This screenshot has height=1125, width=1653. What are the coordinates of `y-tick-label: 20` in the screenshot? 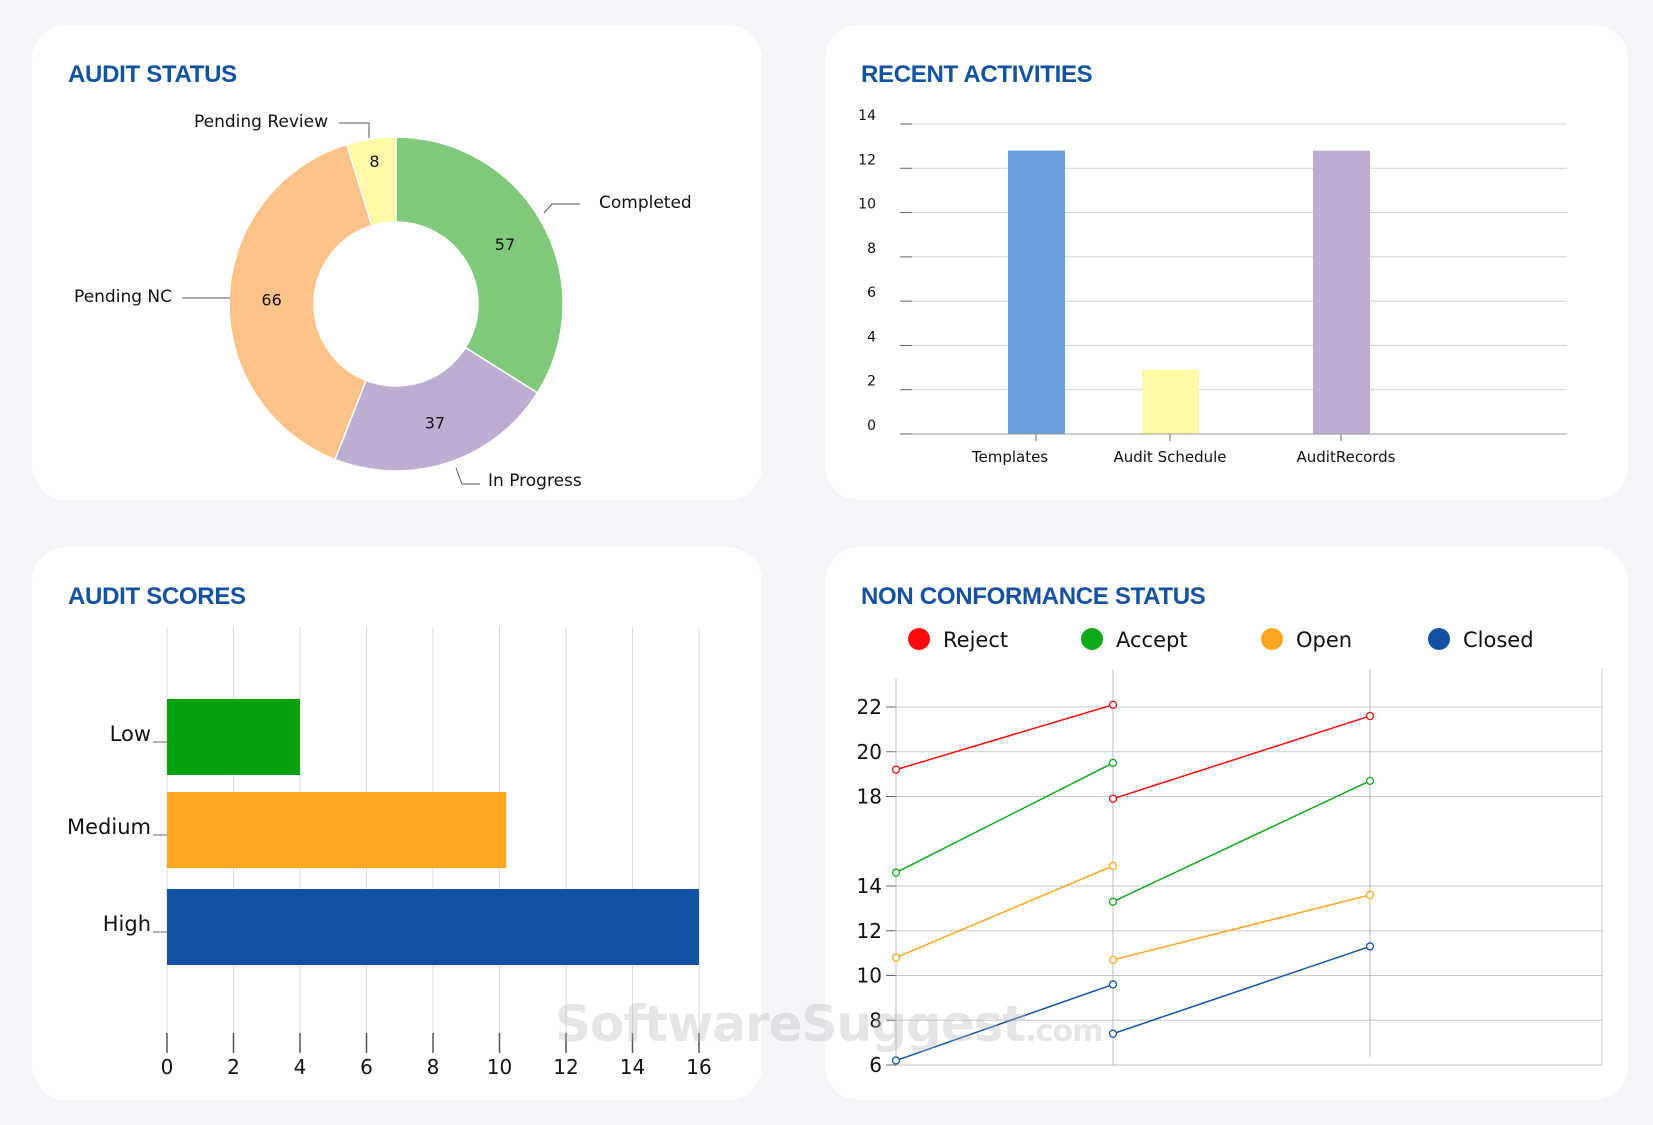 It's located at (869, 752).